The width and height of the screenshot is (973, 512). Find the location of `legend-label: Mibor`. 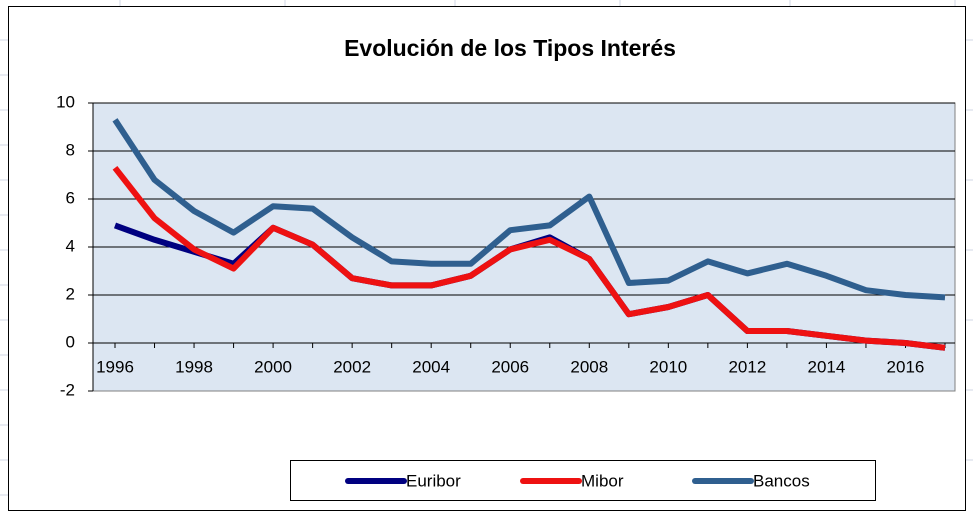

legend-label: Mibor is located at coordinates (602, 480).